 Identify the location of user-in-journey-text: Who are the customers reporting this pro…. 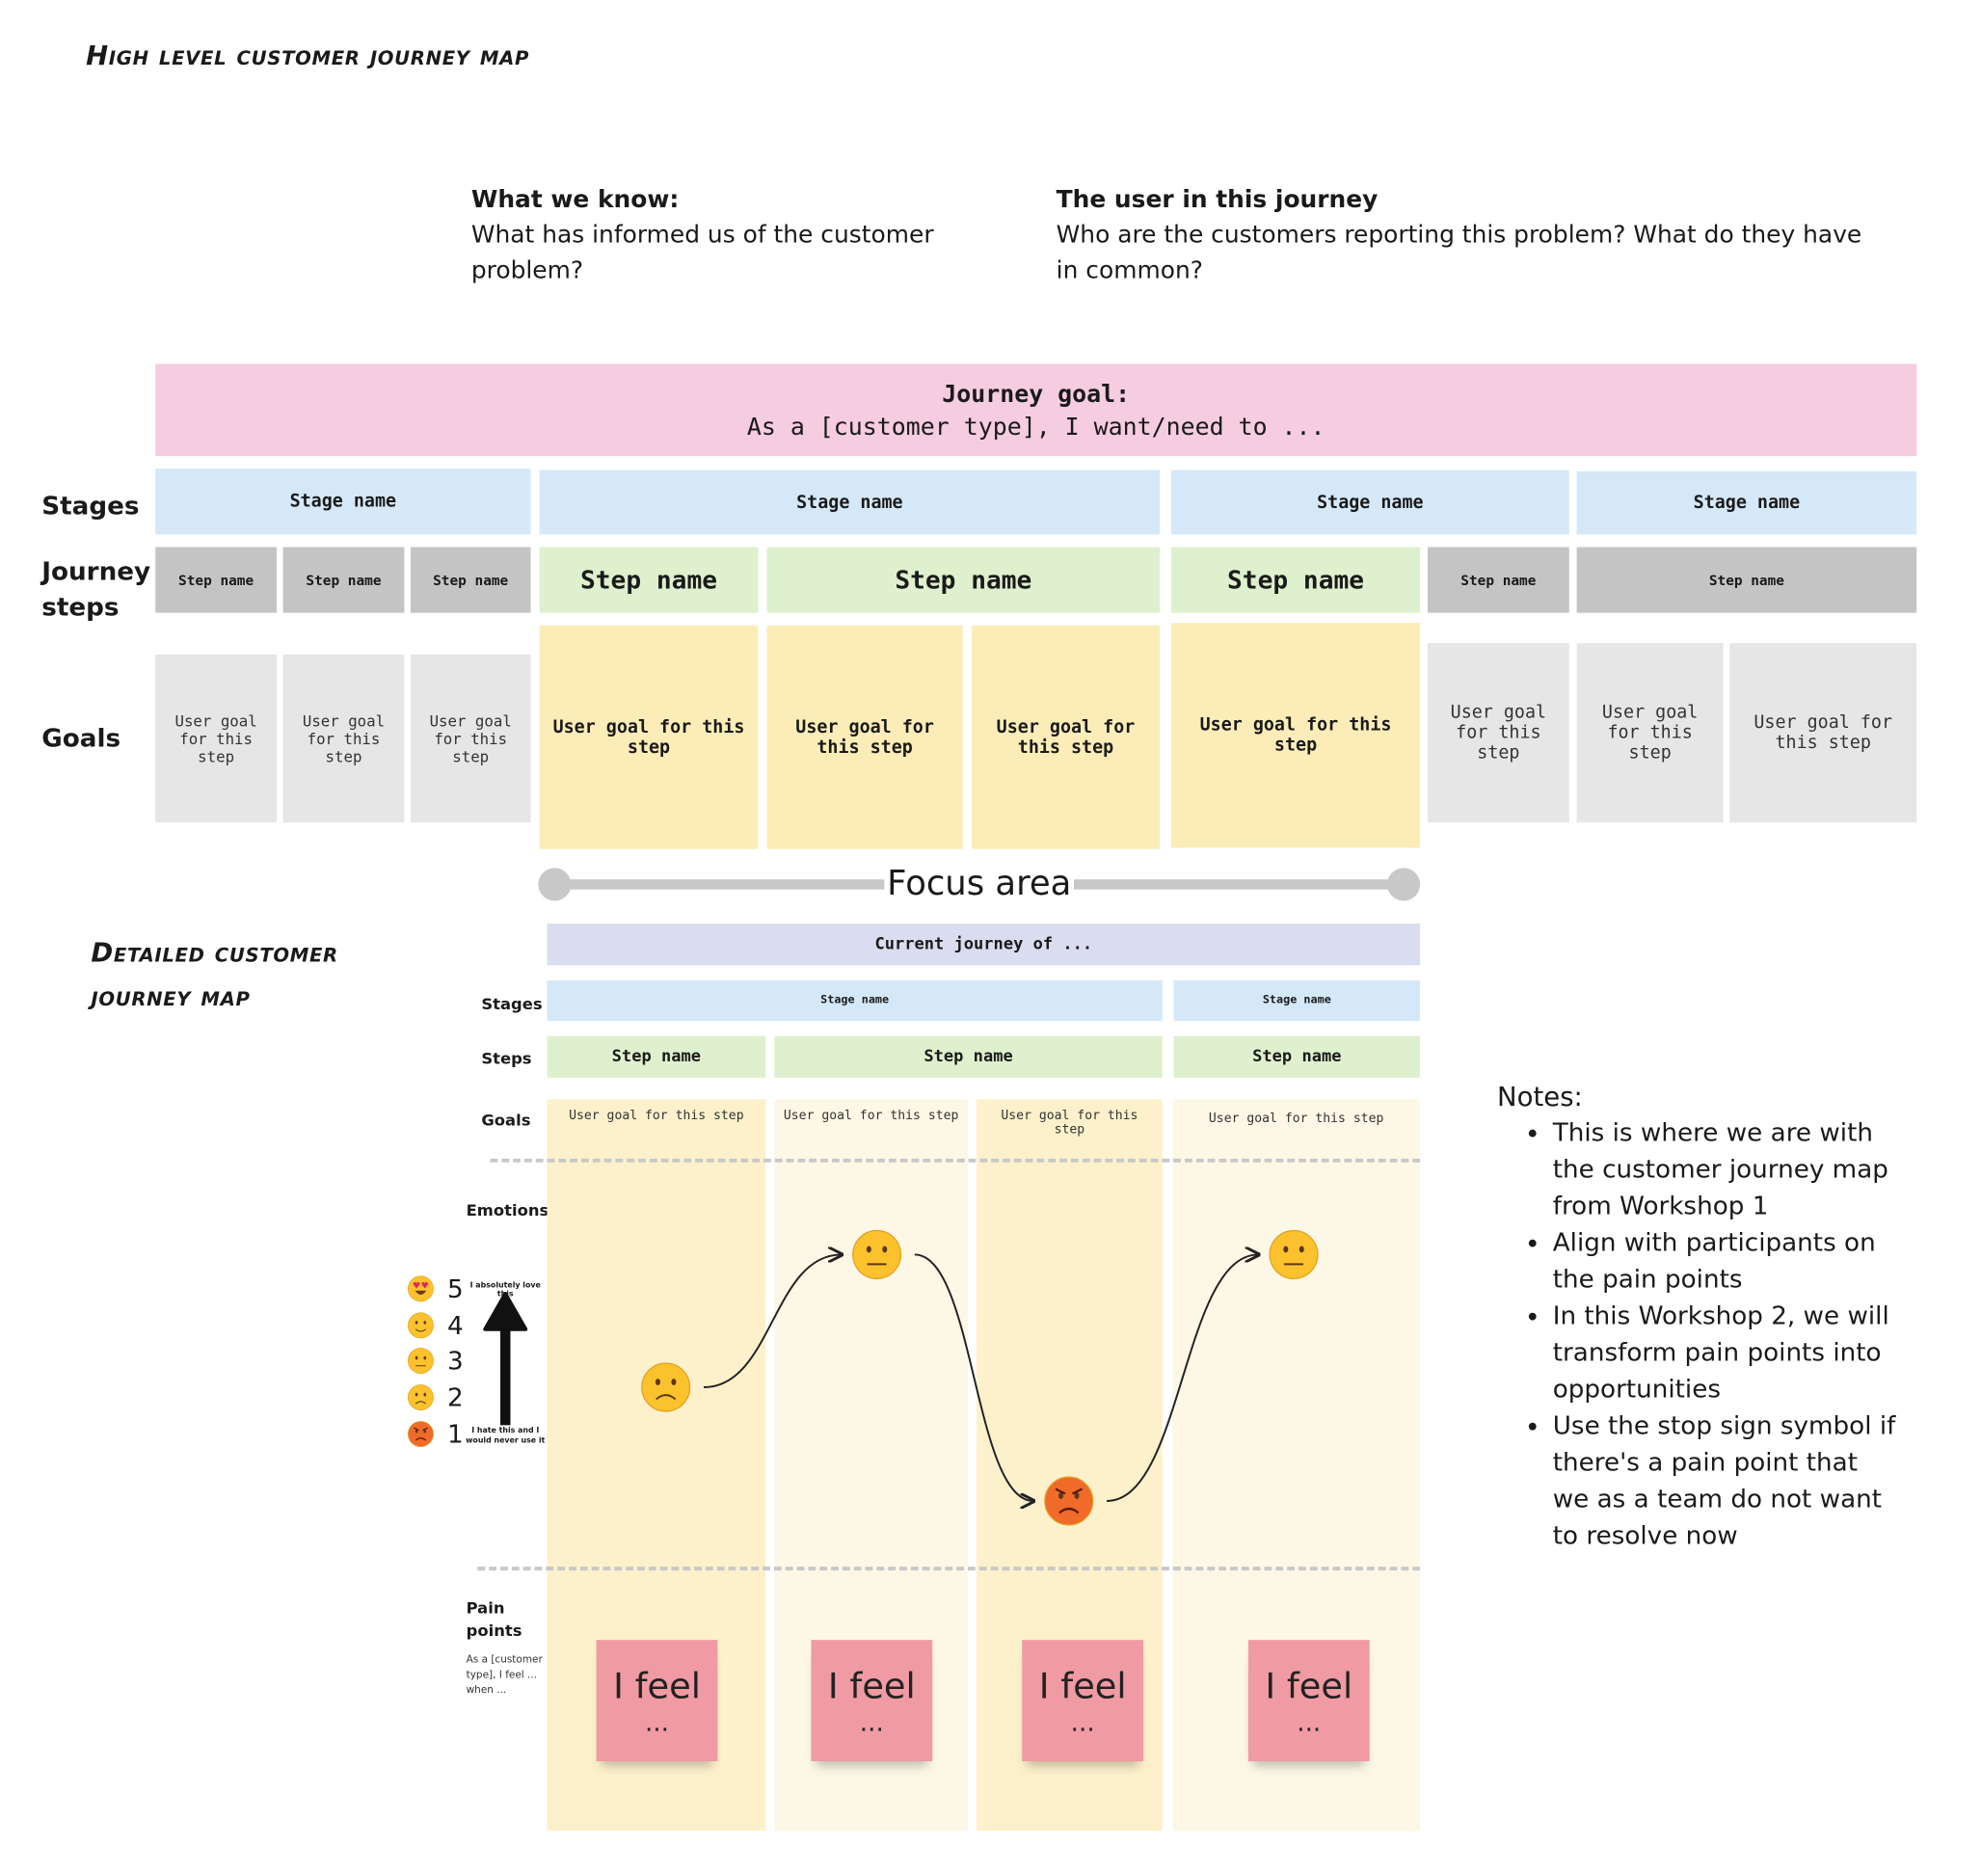
(1459, 252).